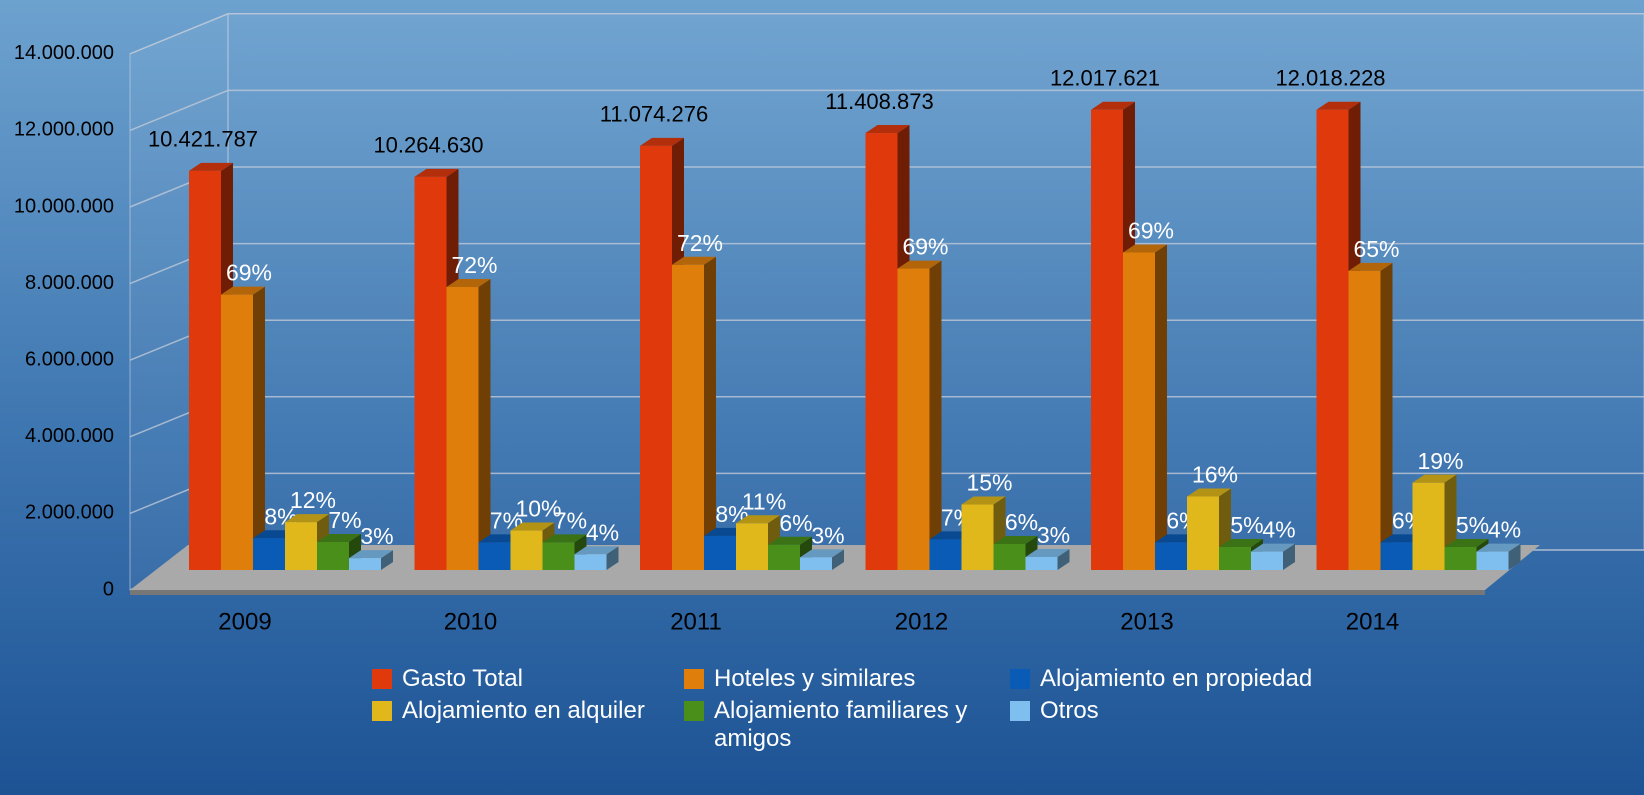 The image size is (1644, 795). I want to click on x-tick-label: 2013, so click(1146, 621).